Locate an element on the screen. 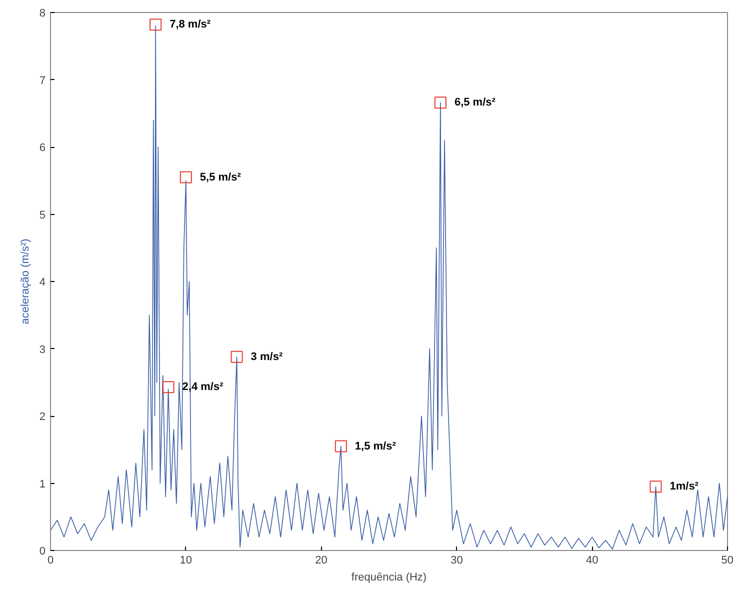 The image size is (733, 590). annotation: 1m/s² is located at coordinates (684, 486).